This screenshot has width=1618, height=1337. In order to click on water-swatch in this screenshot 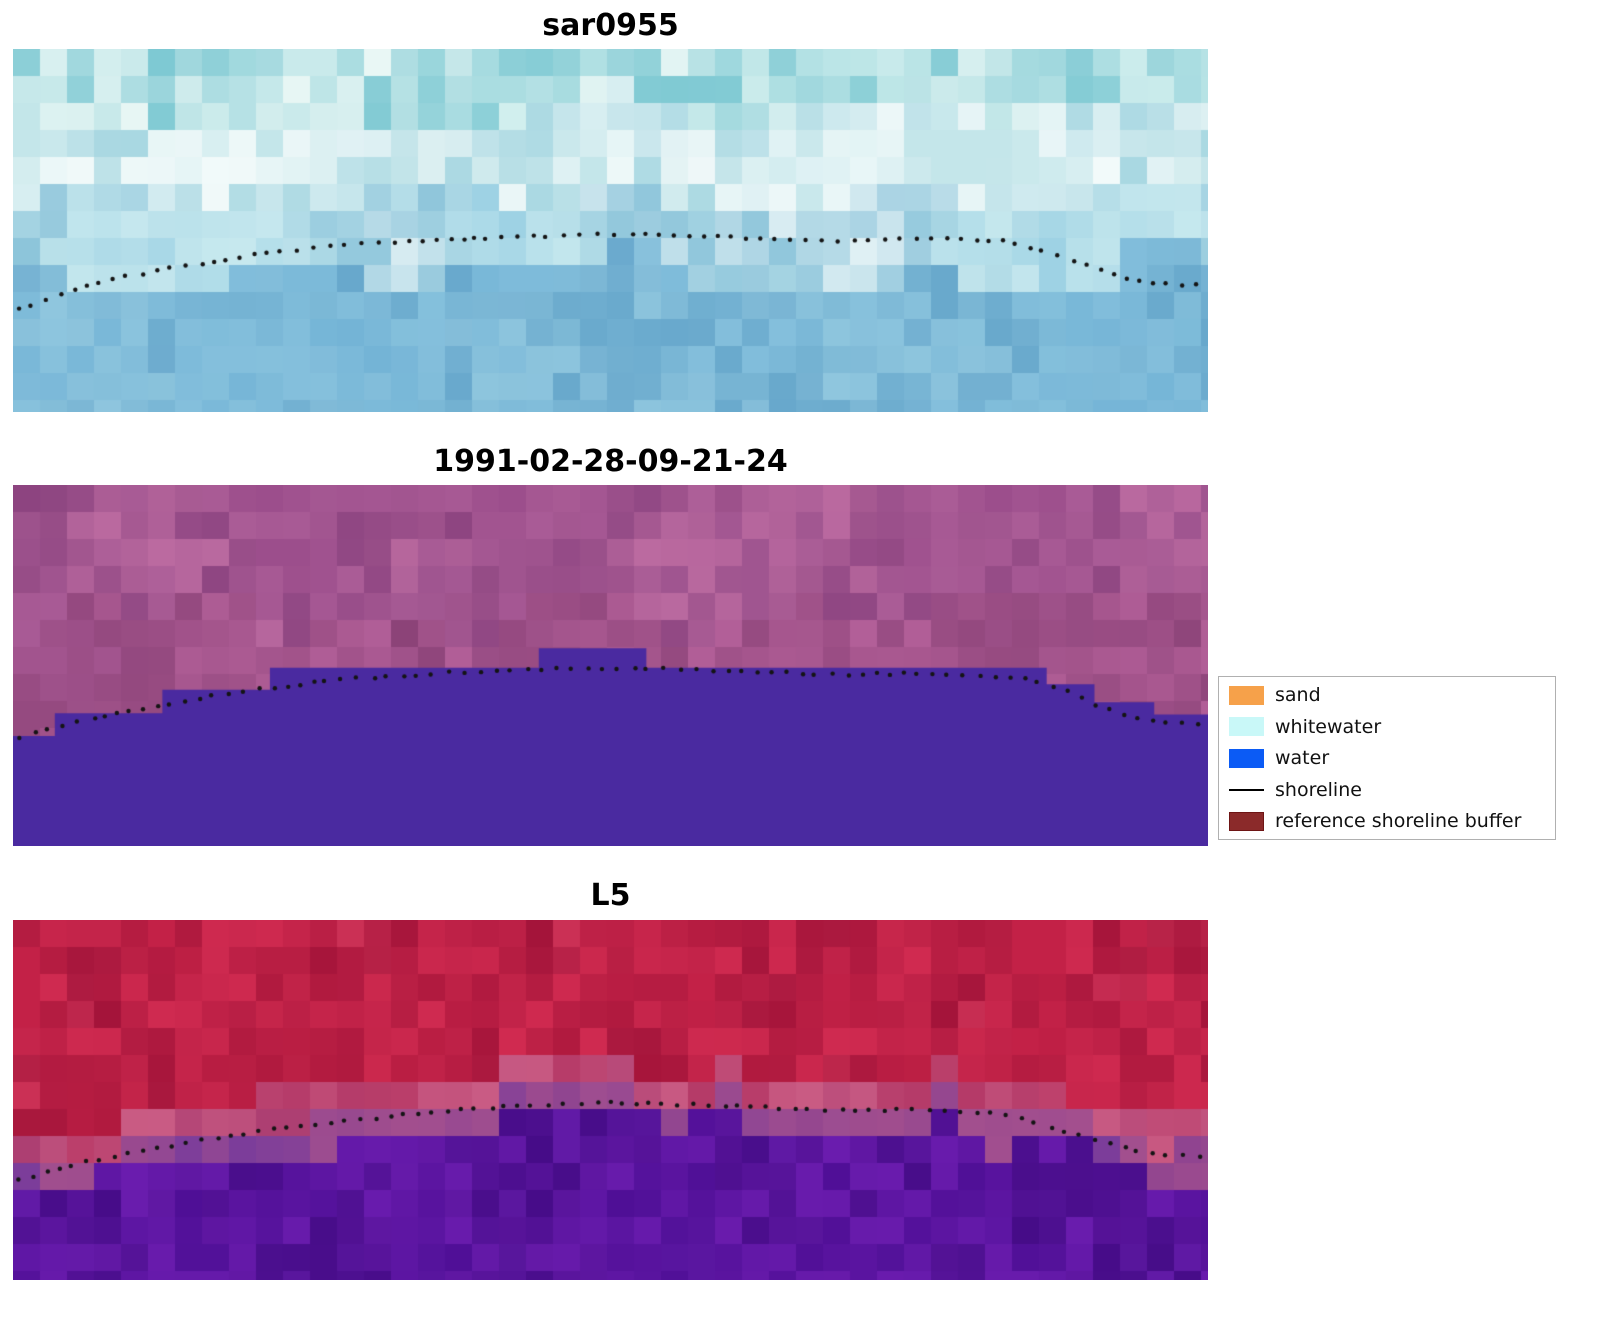, I will do `click(1246, 758)`.